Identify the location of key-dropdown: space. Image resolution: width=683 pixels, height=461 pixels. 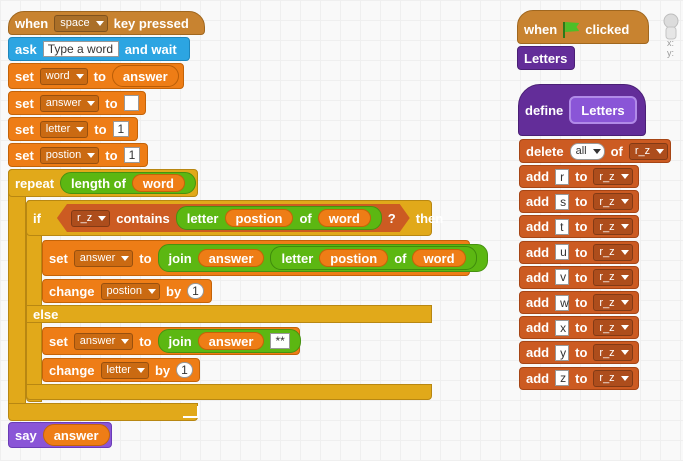
(81, 23).